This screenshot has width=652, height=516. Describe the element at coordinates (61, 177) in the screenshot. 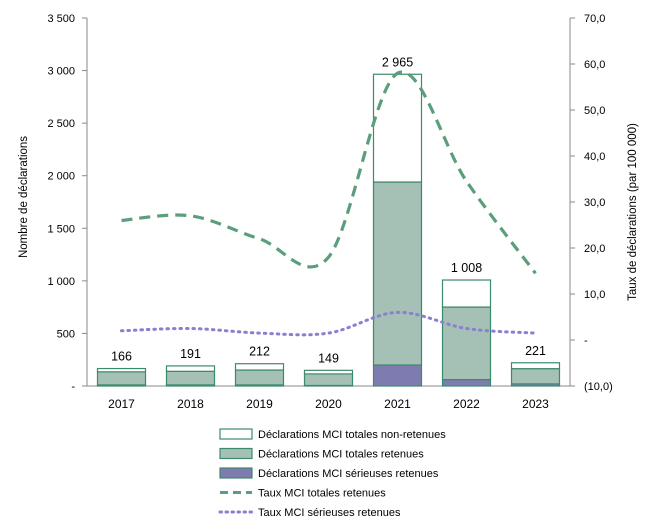

I see `y-tick-label: 2 000` at that location.